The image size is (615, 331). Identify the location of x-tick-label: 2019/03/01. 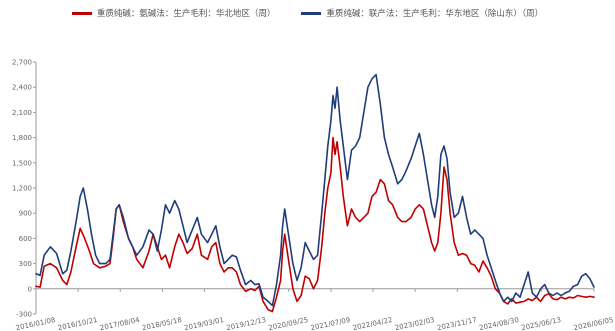
(204, 323).